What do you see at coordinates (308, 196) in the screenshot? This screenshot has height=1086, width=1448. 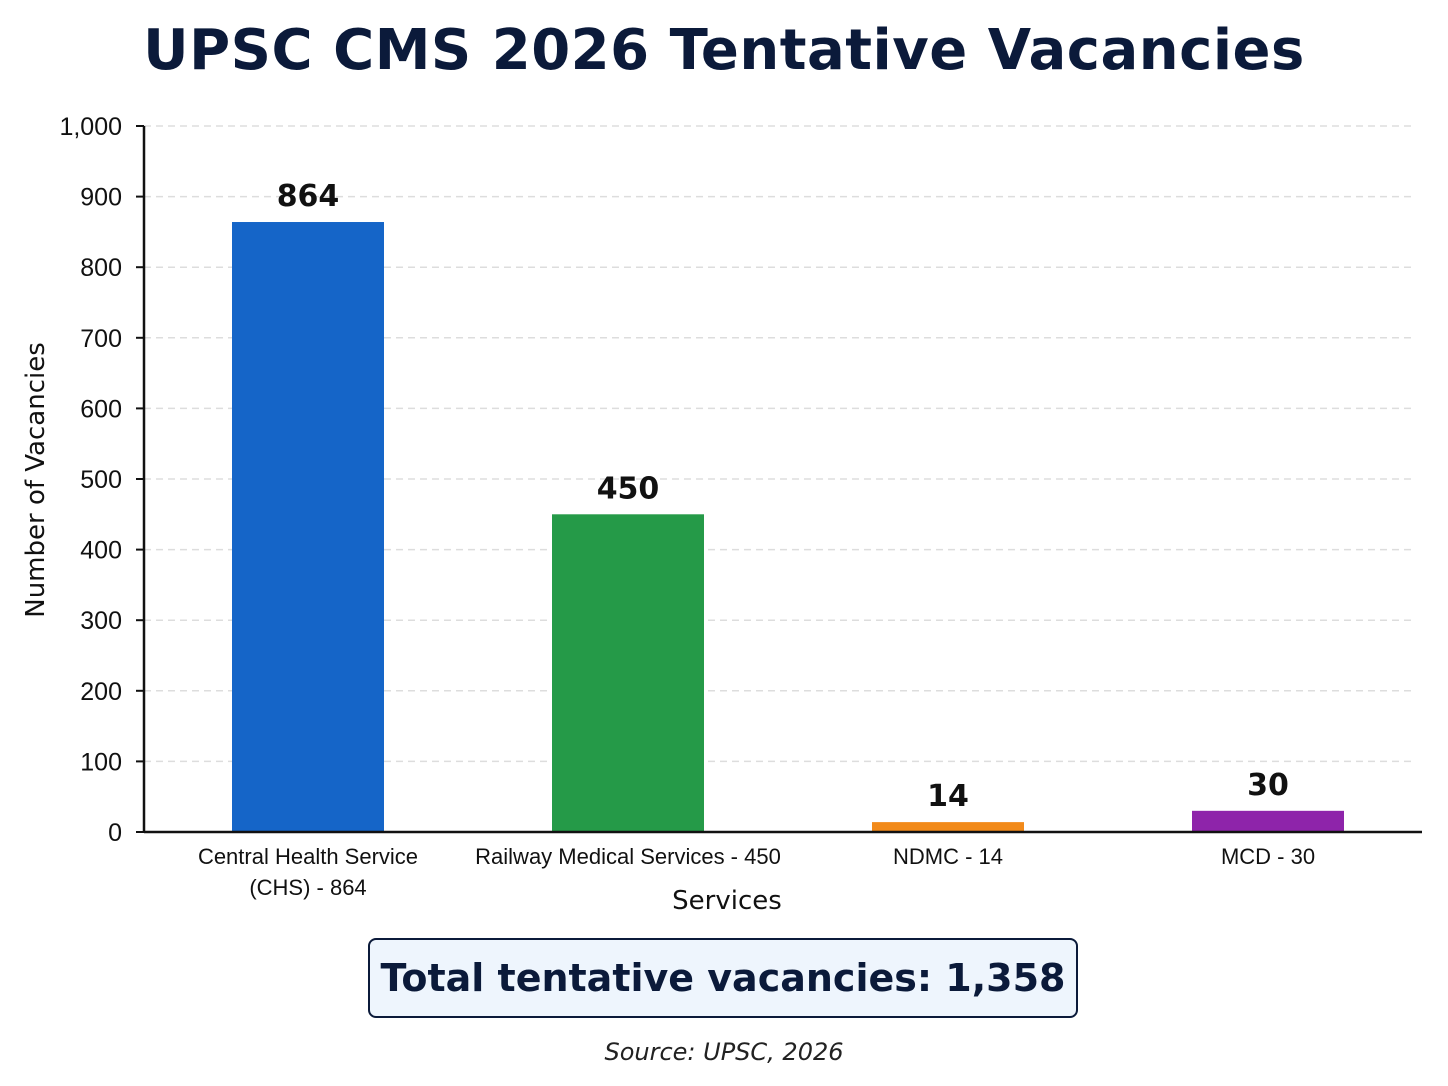 I see `bar-value-label: 864` at bounding box center [308, 196].